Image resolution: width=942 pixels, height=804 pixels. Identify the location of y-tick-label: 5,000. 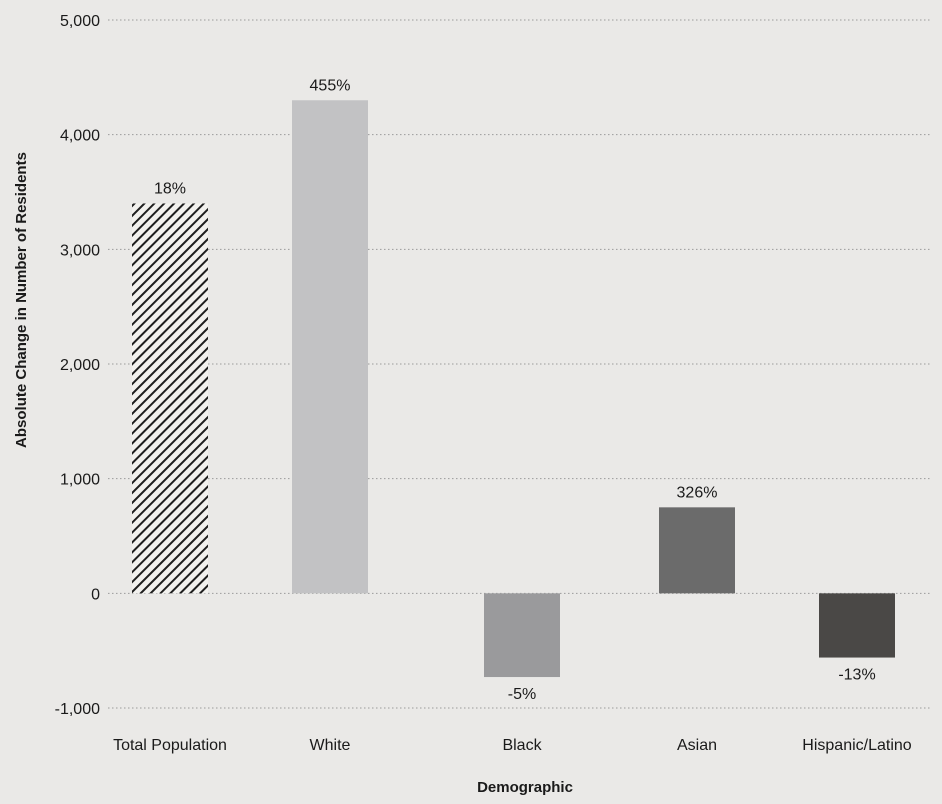
(80, 21).